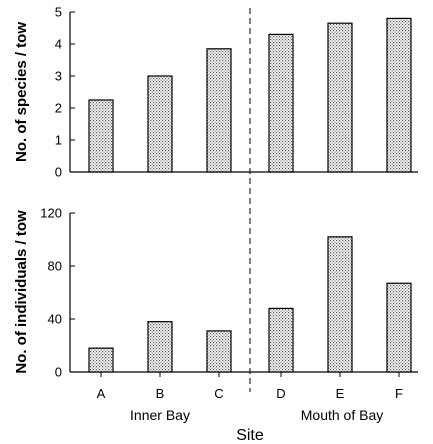 The width and height of the screenshot is (433, 444). What do you see at coordinates (55, 266) in the screenshot?
I see `y-tick-label: 80` at bounding box center [55, 266].